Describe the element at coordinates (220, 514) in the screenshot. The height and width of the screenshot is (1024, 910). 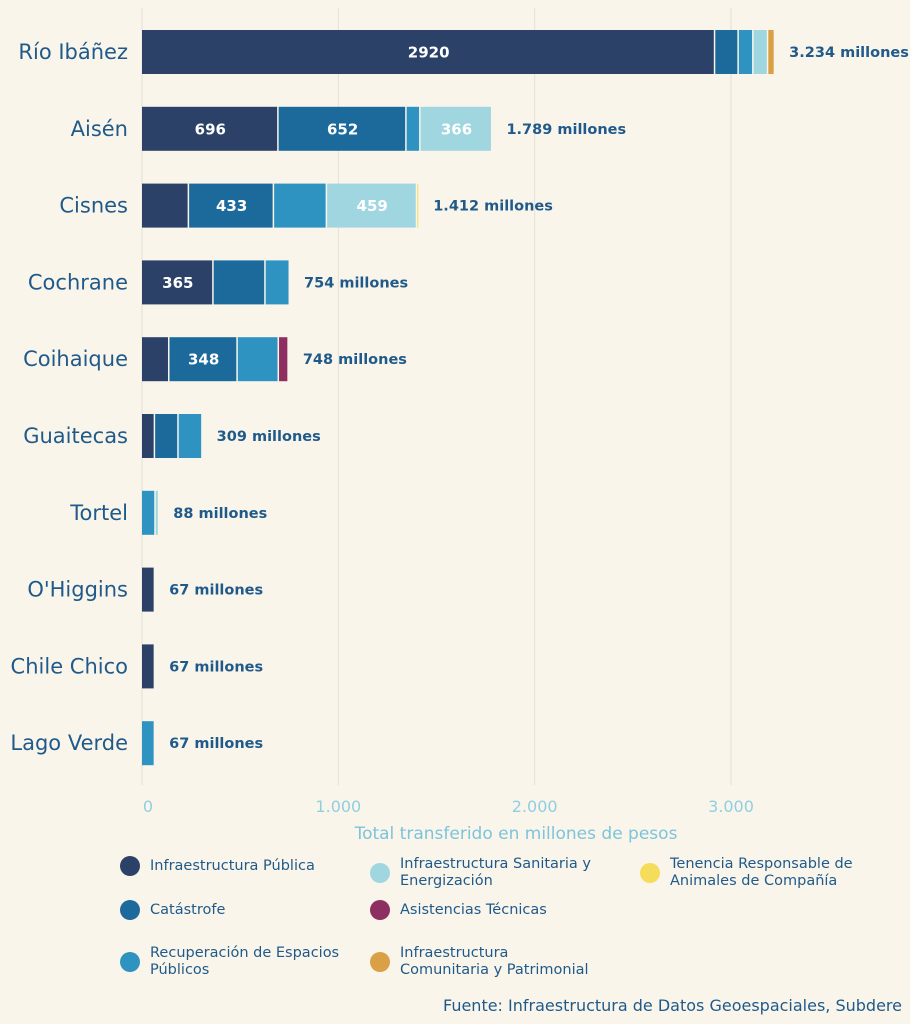
I see `total-label: 88 millones` at that location.